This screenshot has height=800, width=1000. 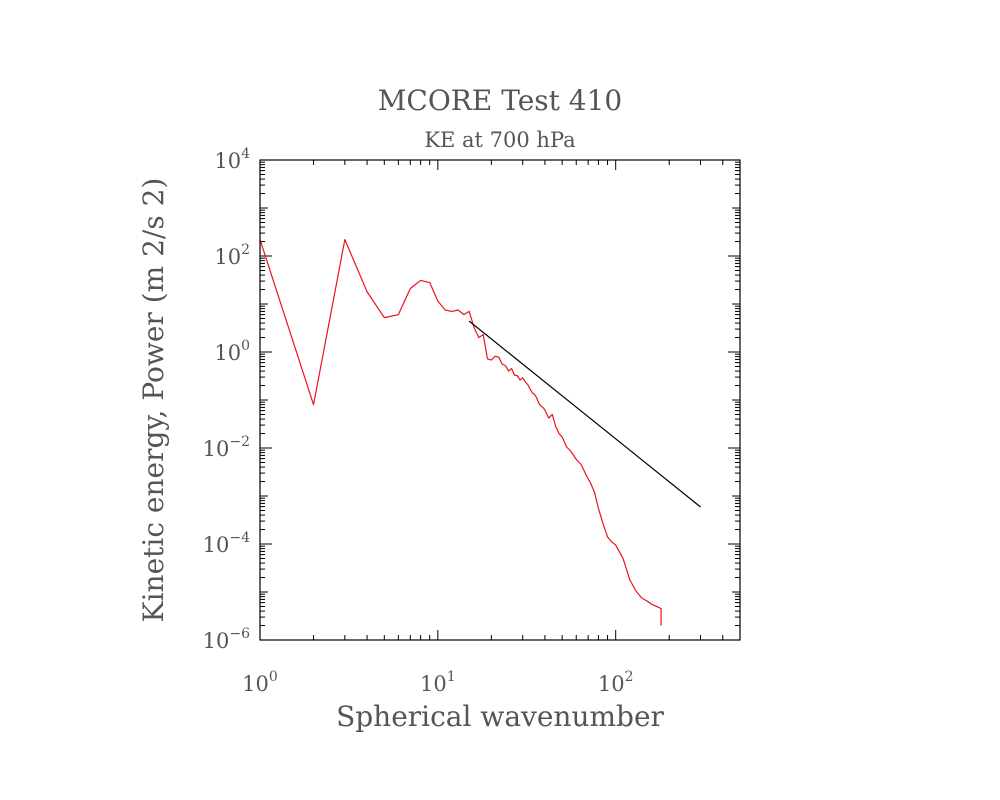 What do you see at coordinates (232, 159) in the screenshot?
I see `y-tick-label: 10⁴` at bounding box center [232, 159].